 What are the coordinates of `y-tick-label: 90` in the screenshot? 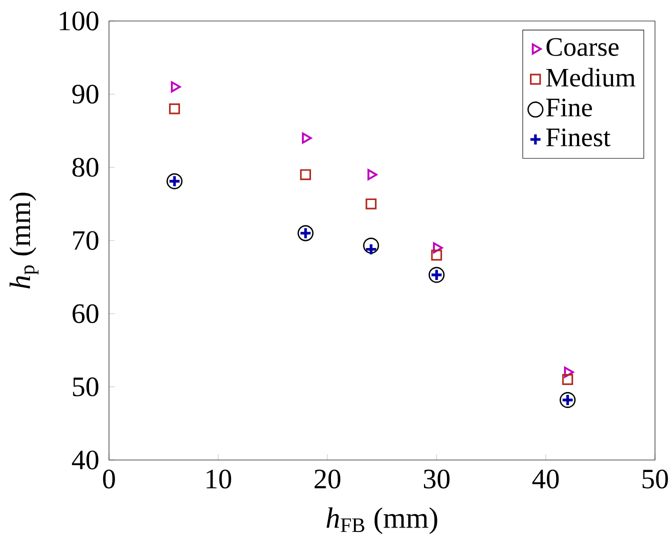 It's located at (85, 94).